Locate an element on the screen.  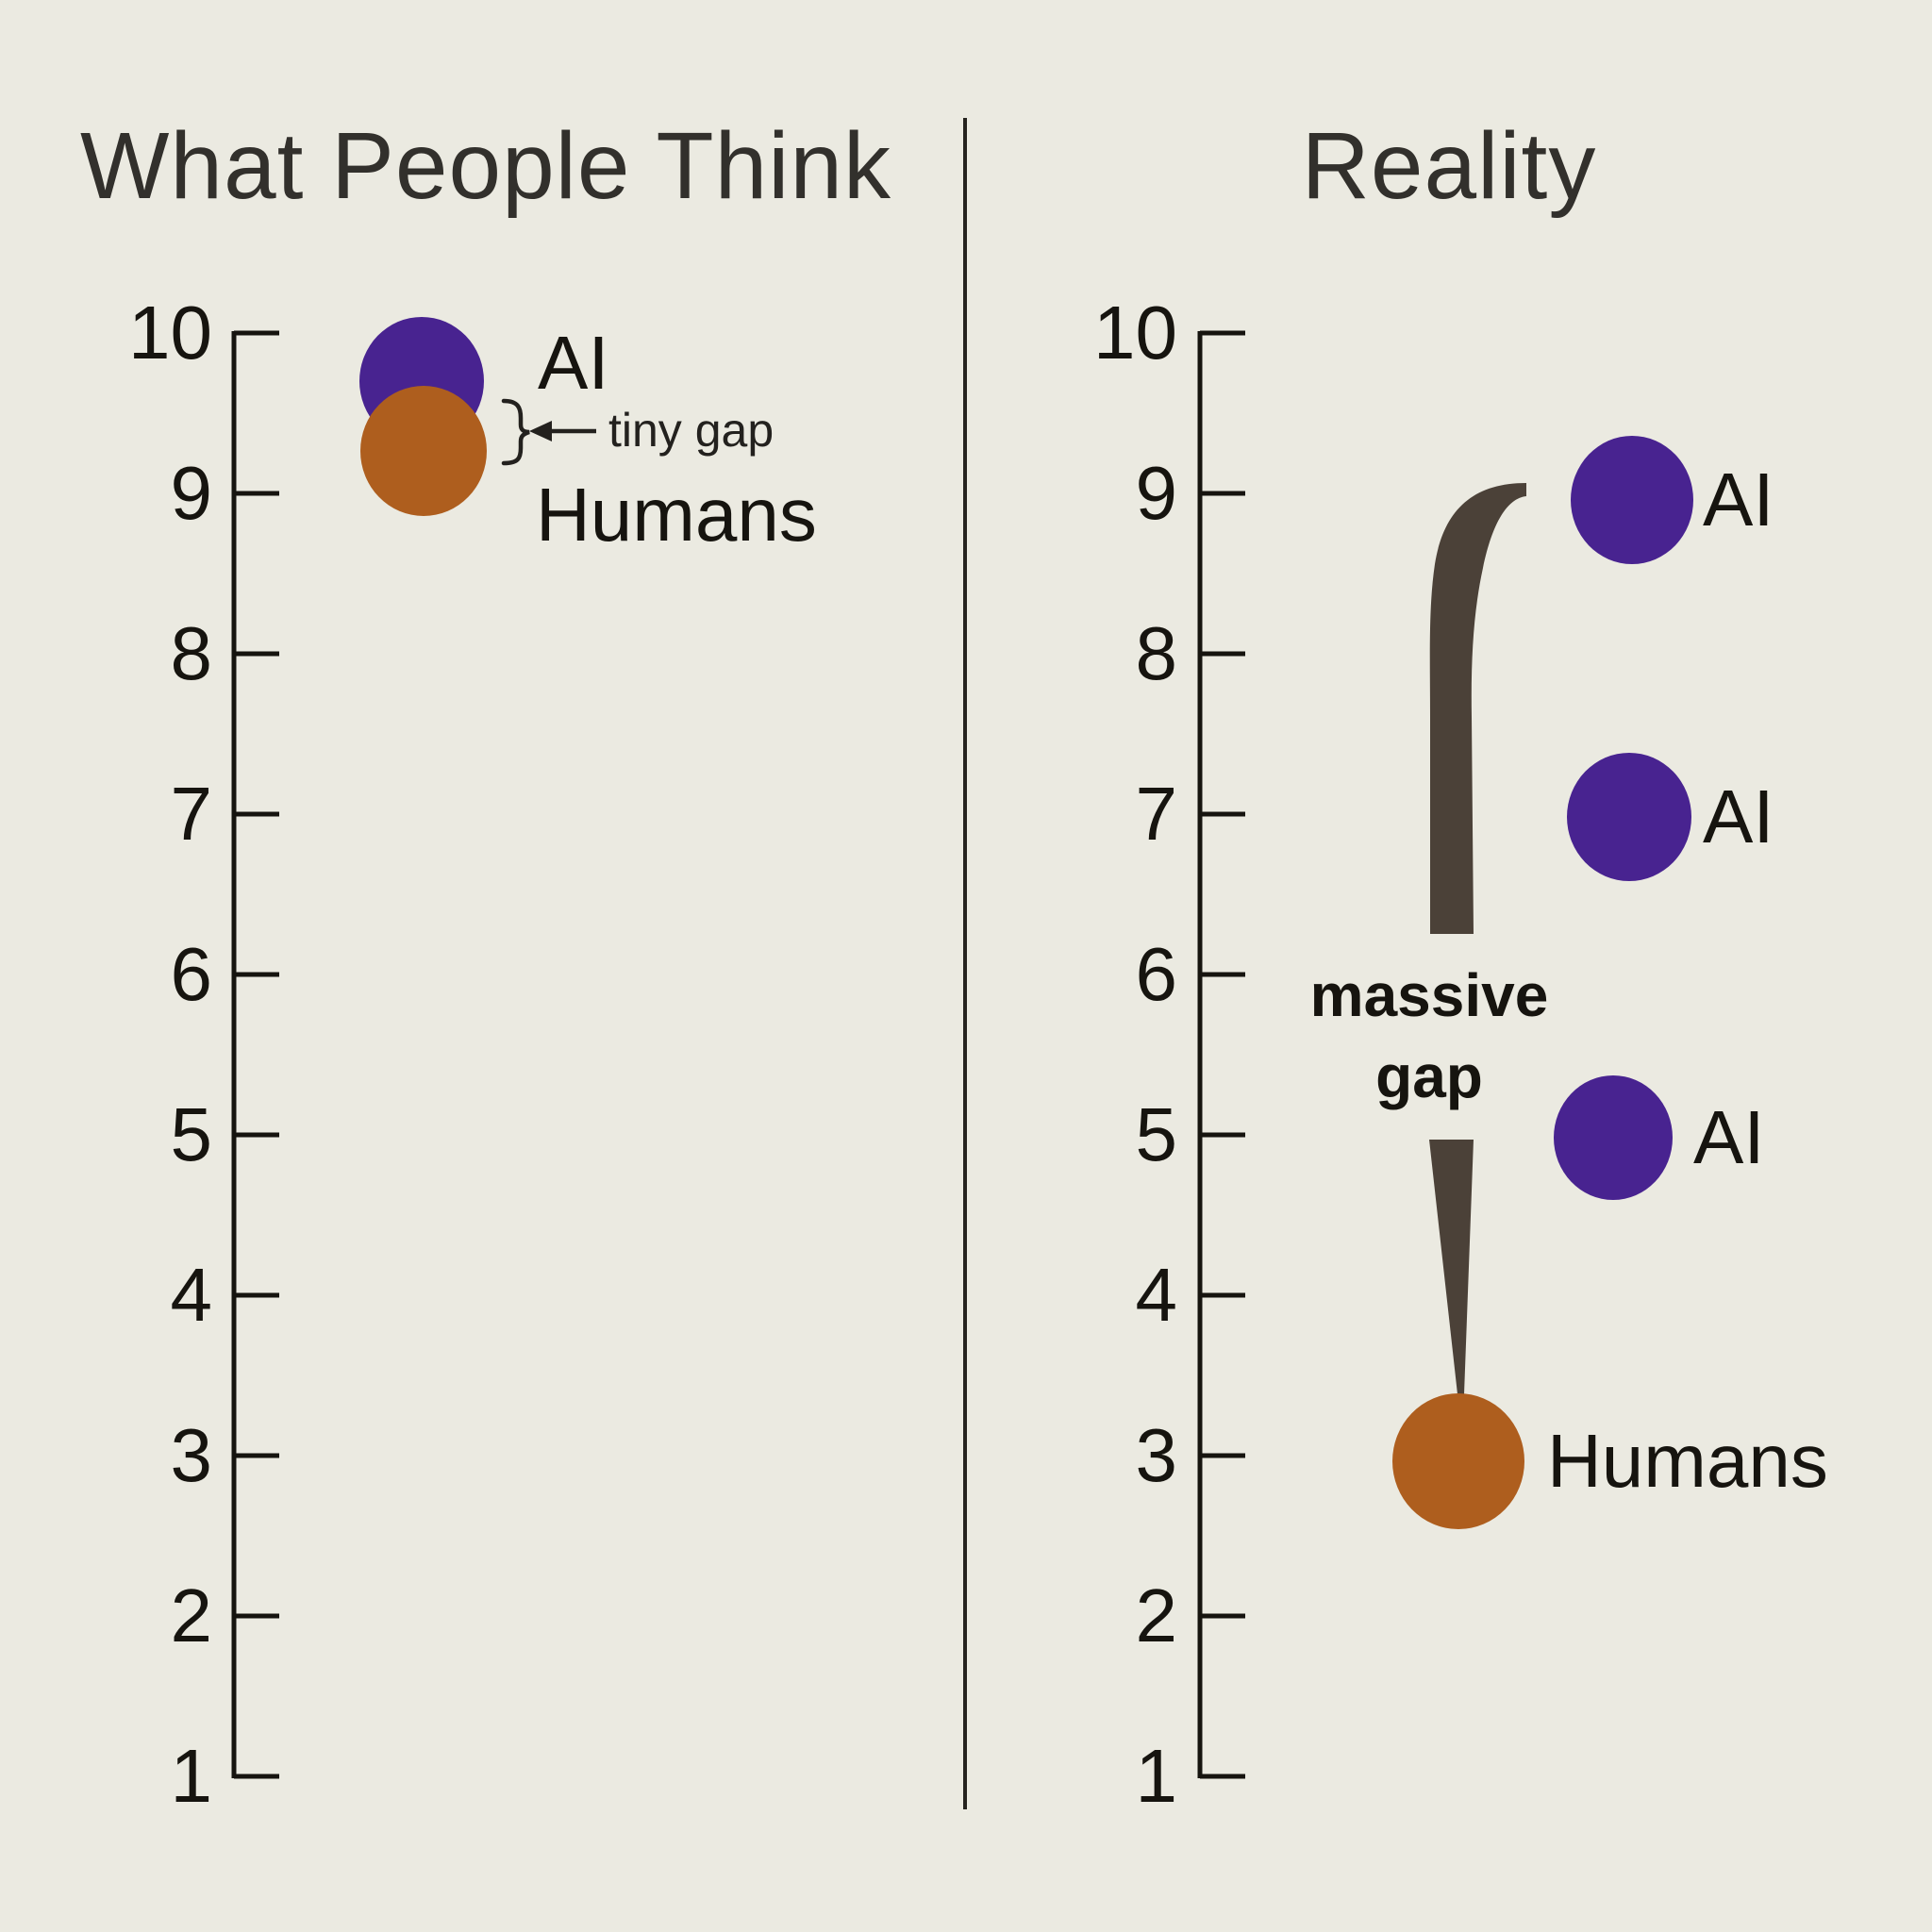
left-tick-label-7: 7 is located at coordinates (191, 814).